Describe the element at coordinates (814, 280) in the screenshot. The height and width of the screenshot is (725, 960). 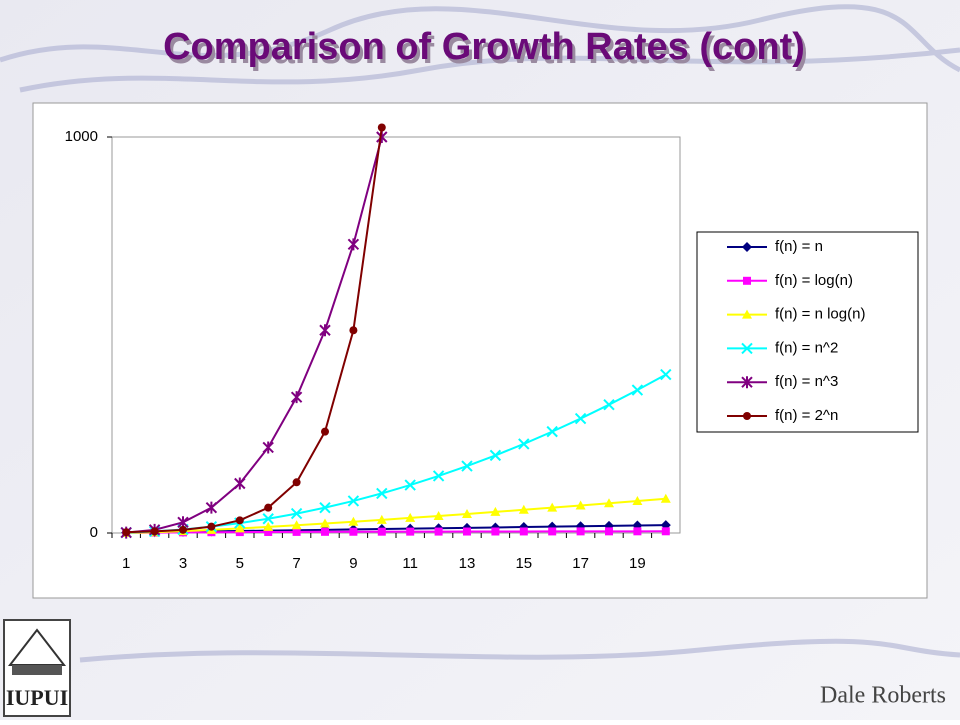
I see `legend-label: f(n) = log(n)` at that location.